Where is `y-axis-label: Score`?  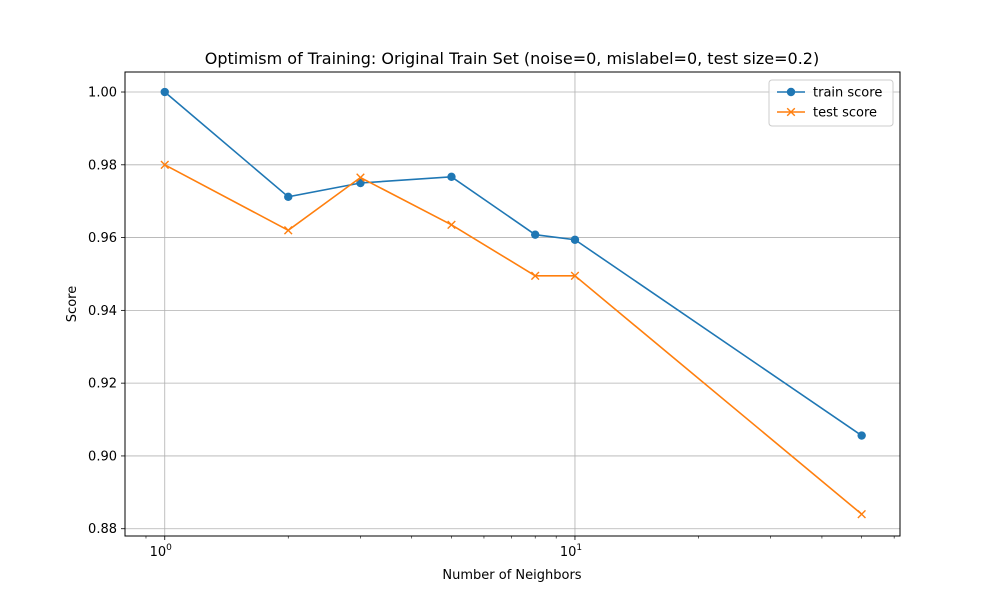
y-axis-label: Score is located at coordinates (72, 304).